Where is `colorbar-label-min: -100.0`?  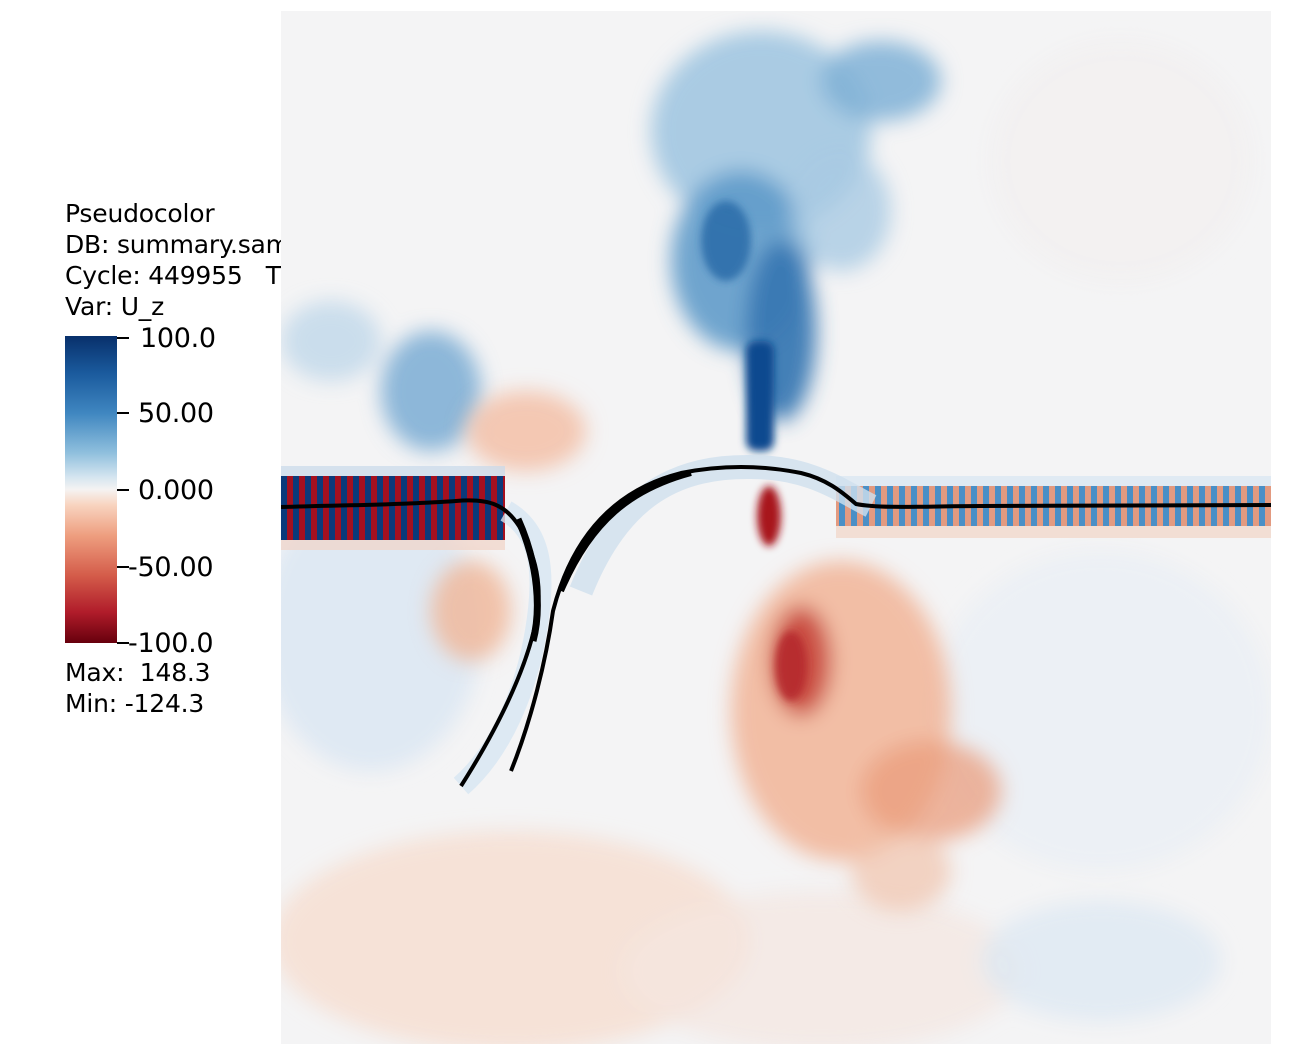
colorbar-label-min: -100.0 is located at coordinates (171, 643).